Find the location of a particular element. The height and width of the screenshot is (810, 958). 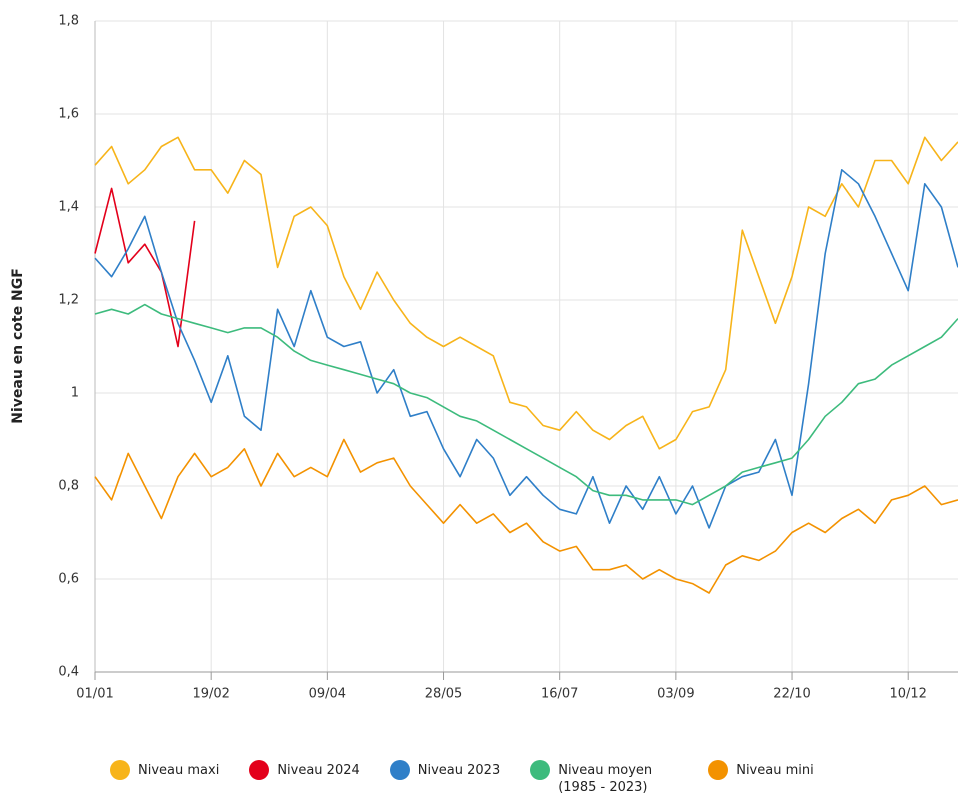

x-tick-label: 03/09 is located at coordinates (675, 694).